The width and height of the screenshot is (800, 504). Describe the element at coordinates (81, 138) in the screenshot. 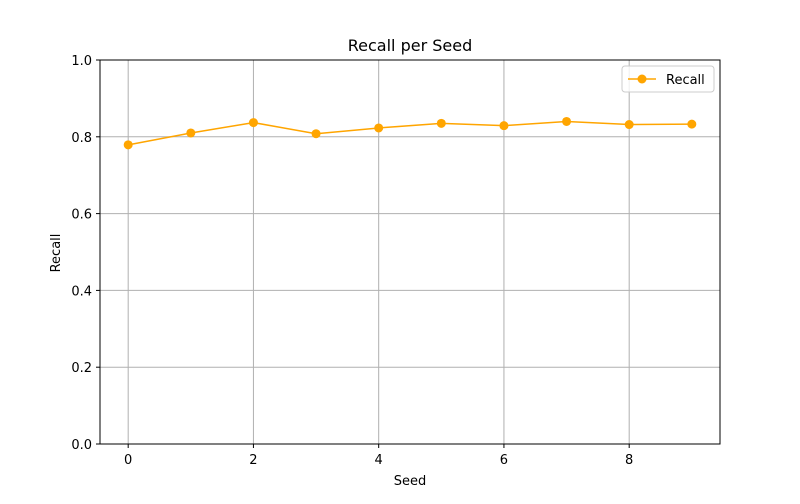

I see `y-tick-label: 0.8` at that location.